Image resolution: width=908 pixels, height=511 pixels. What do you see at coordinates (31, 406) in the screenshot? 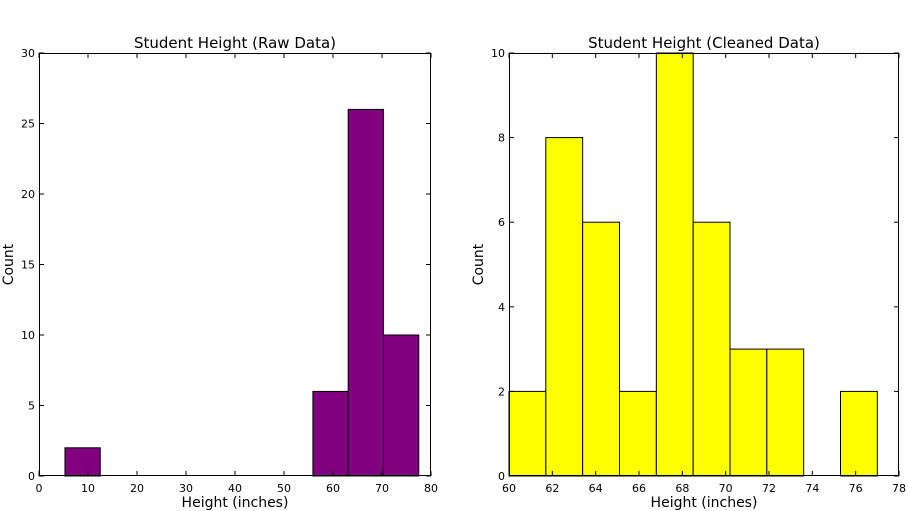
I see `y-tick-label: 5` at bounding box center [31, 406].